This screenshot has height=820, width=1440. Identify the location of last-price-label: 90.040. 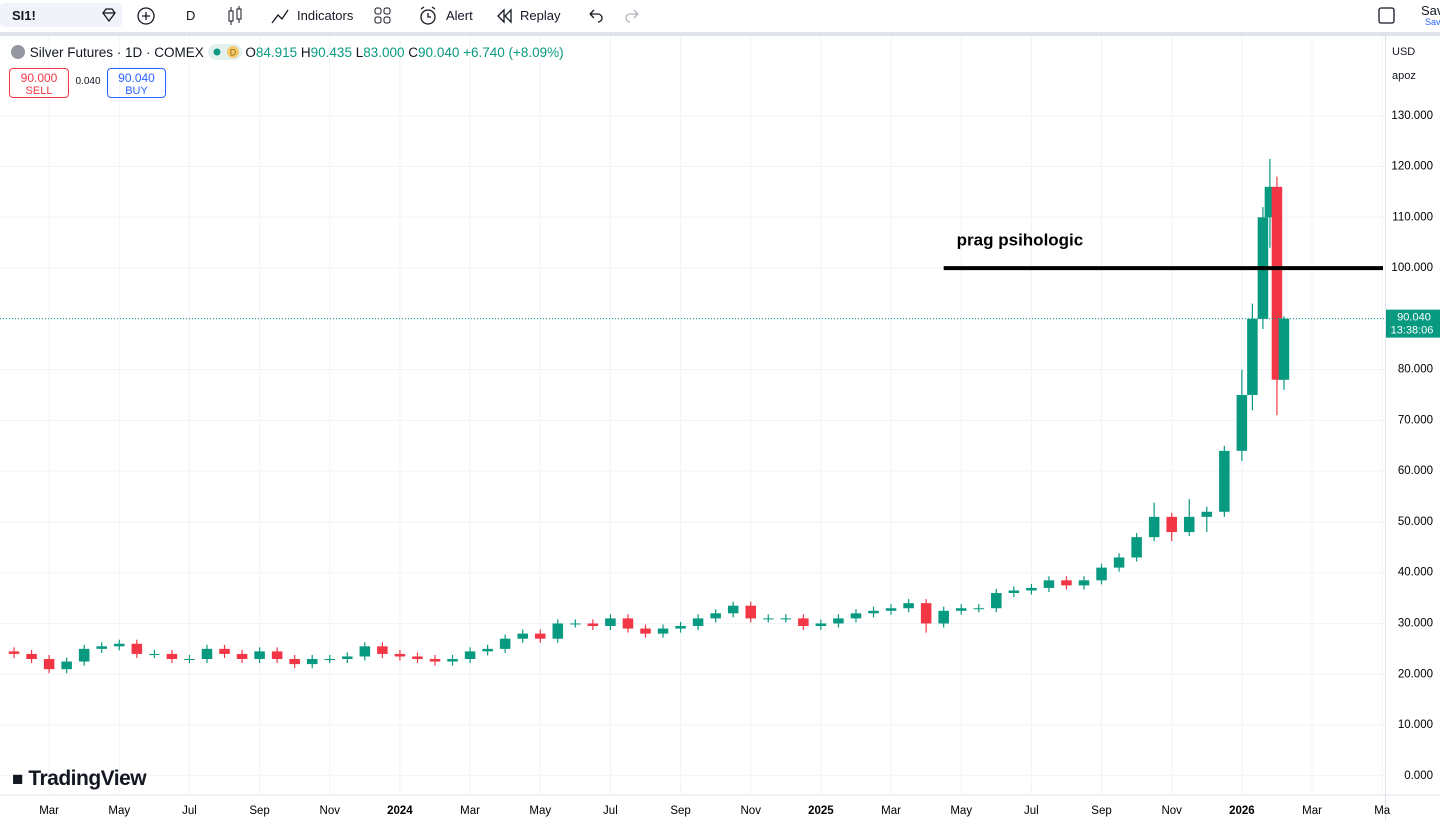
(1414, 318).